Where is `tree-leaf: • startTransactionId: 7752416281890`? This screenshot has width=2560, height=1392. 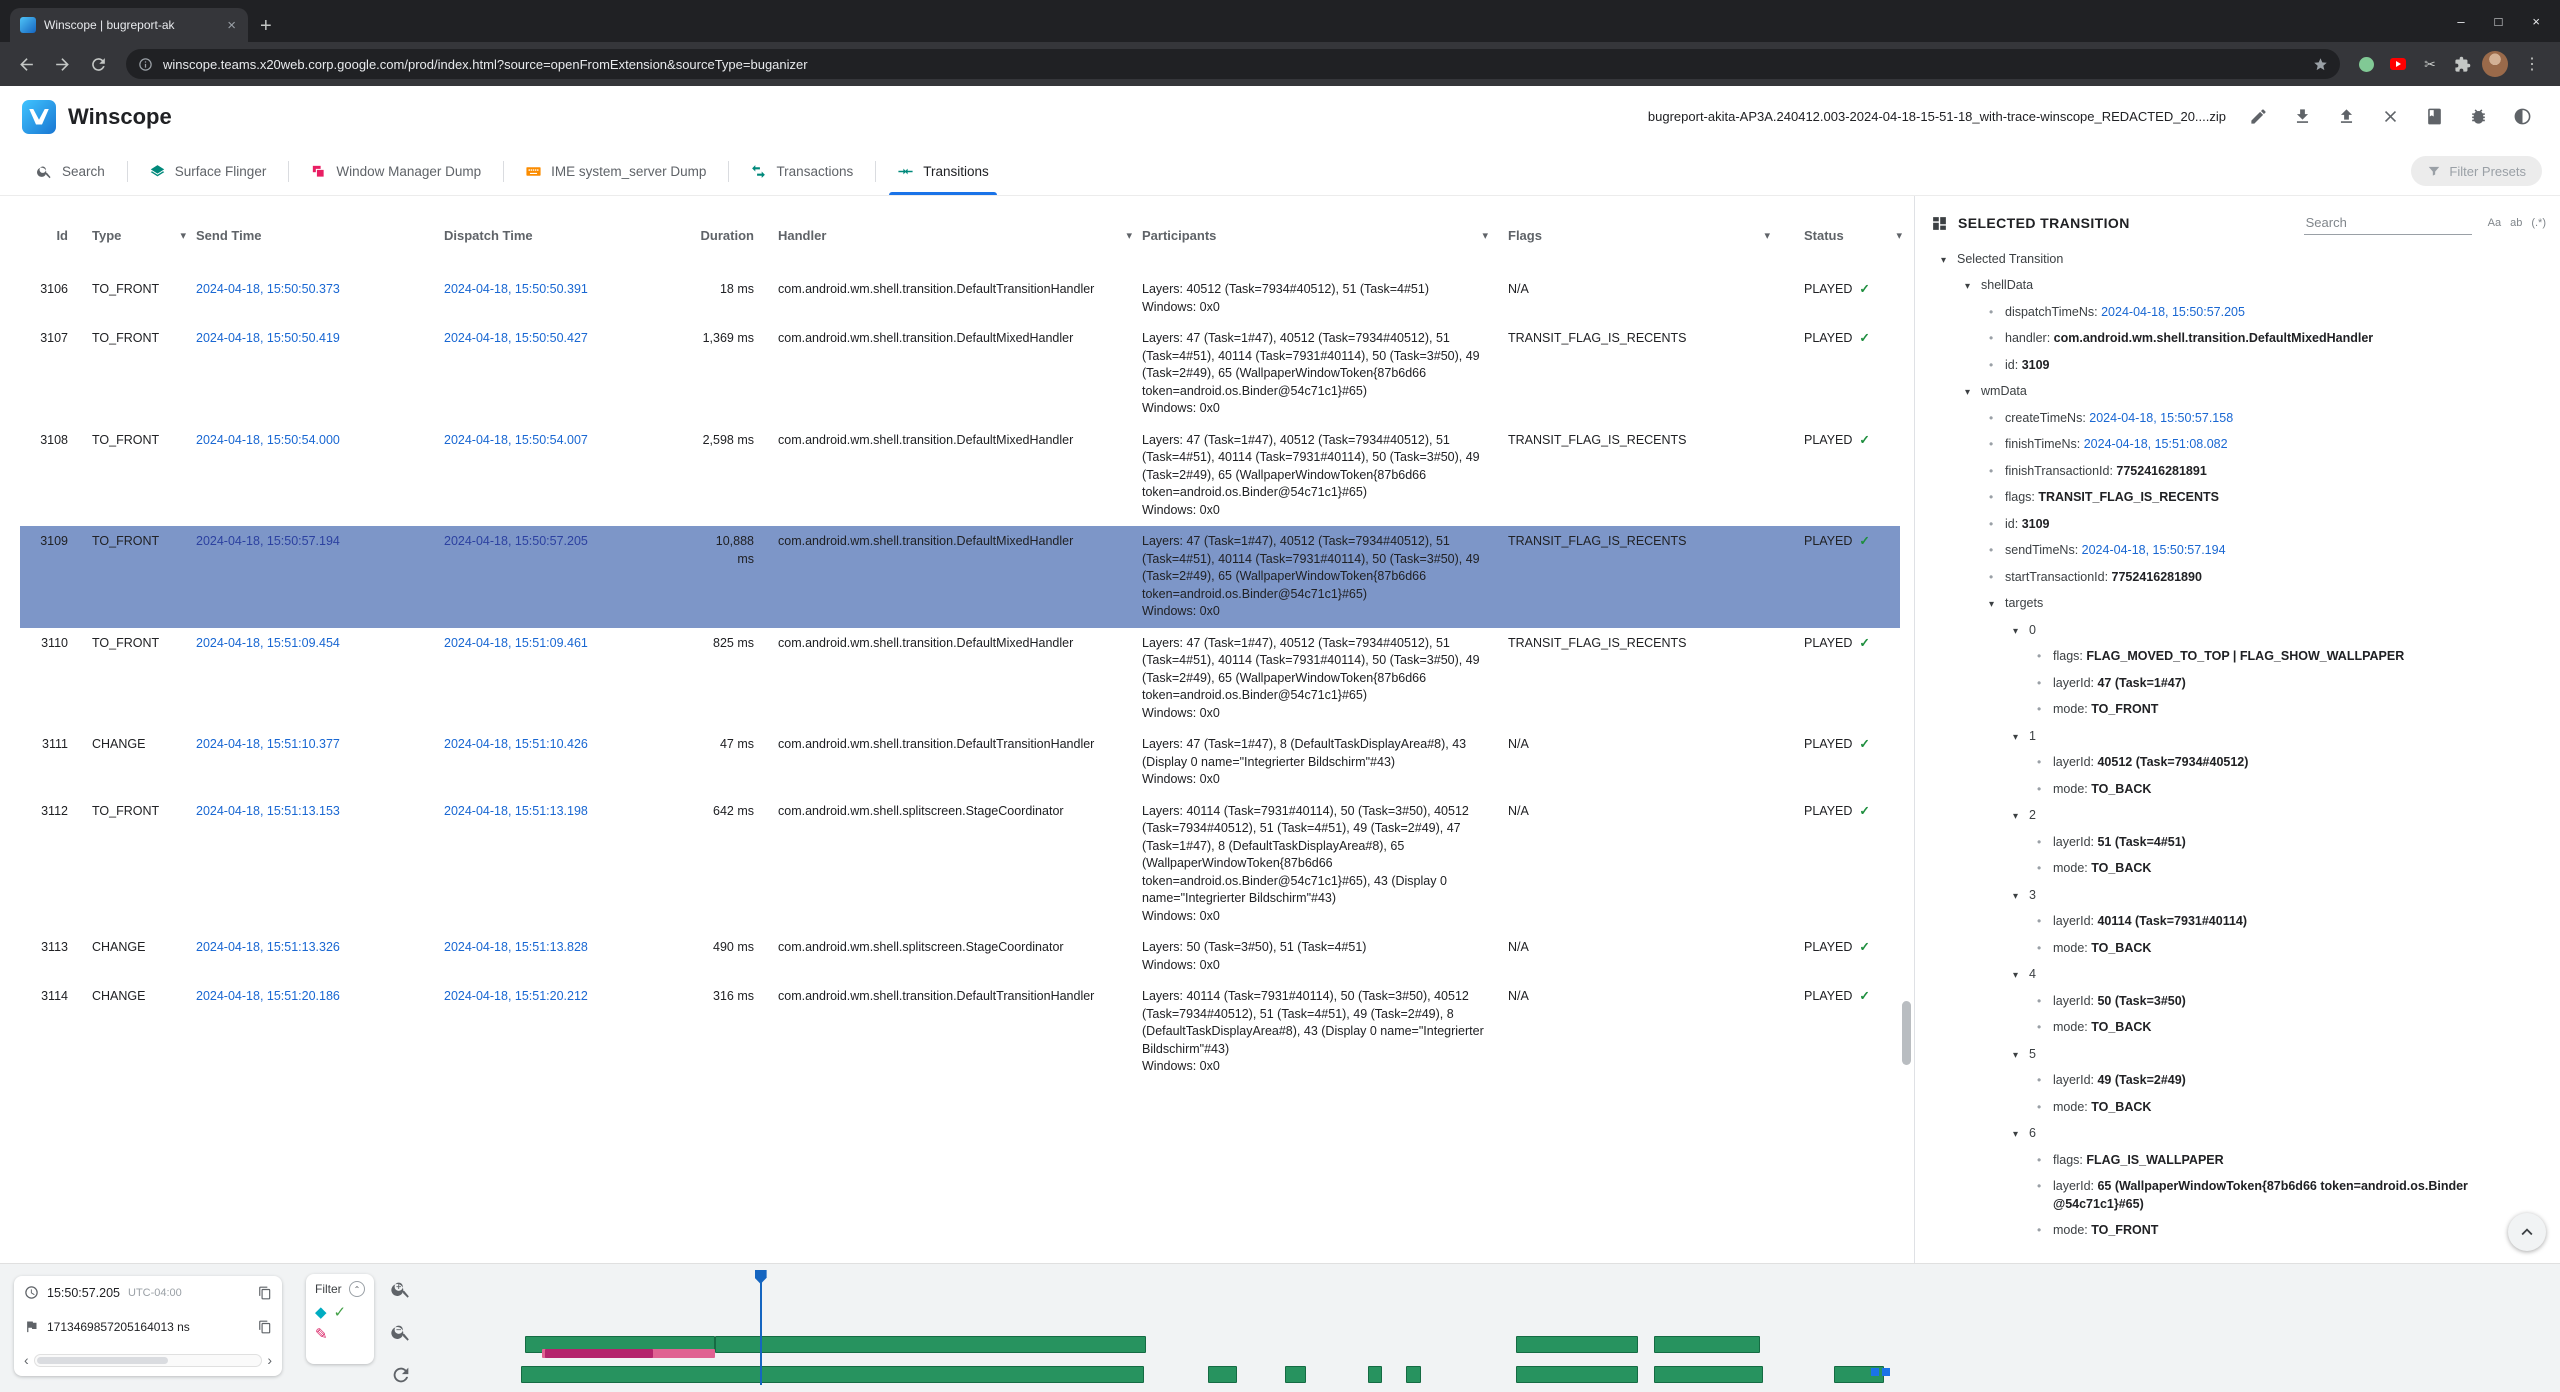
tree-leaf: • startTransactionId: 7752416281890 is located at coordinates (2238, 577).